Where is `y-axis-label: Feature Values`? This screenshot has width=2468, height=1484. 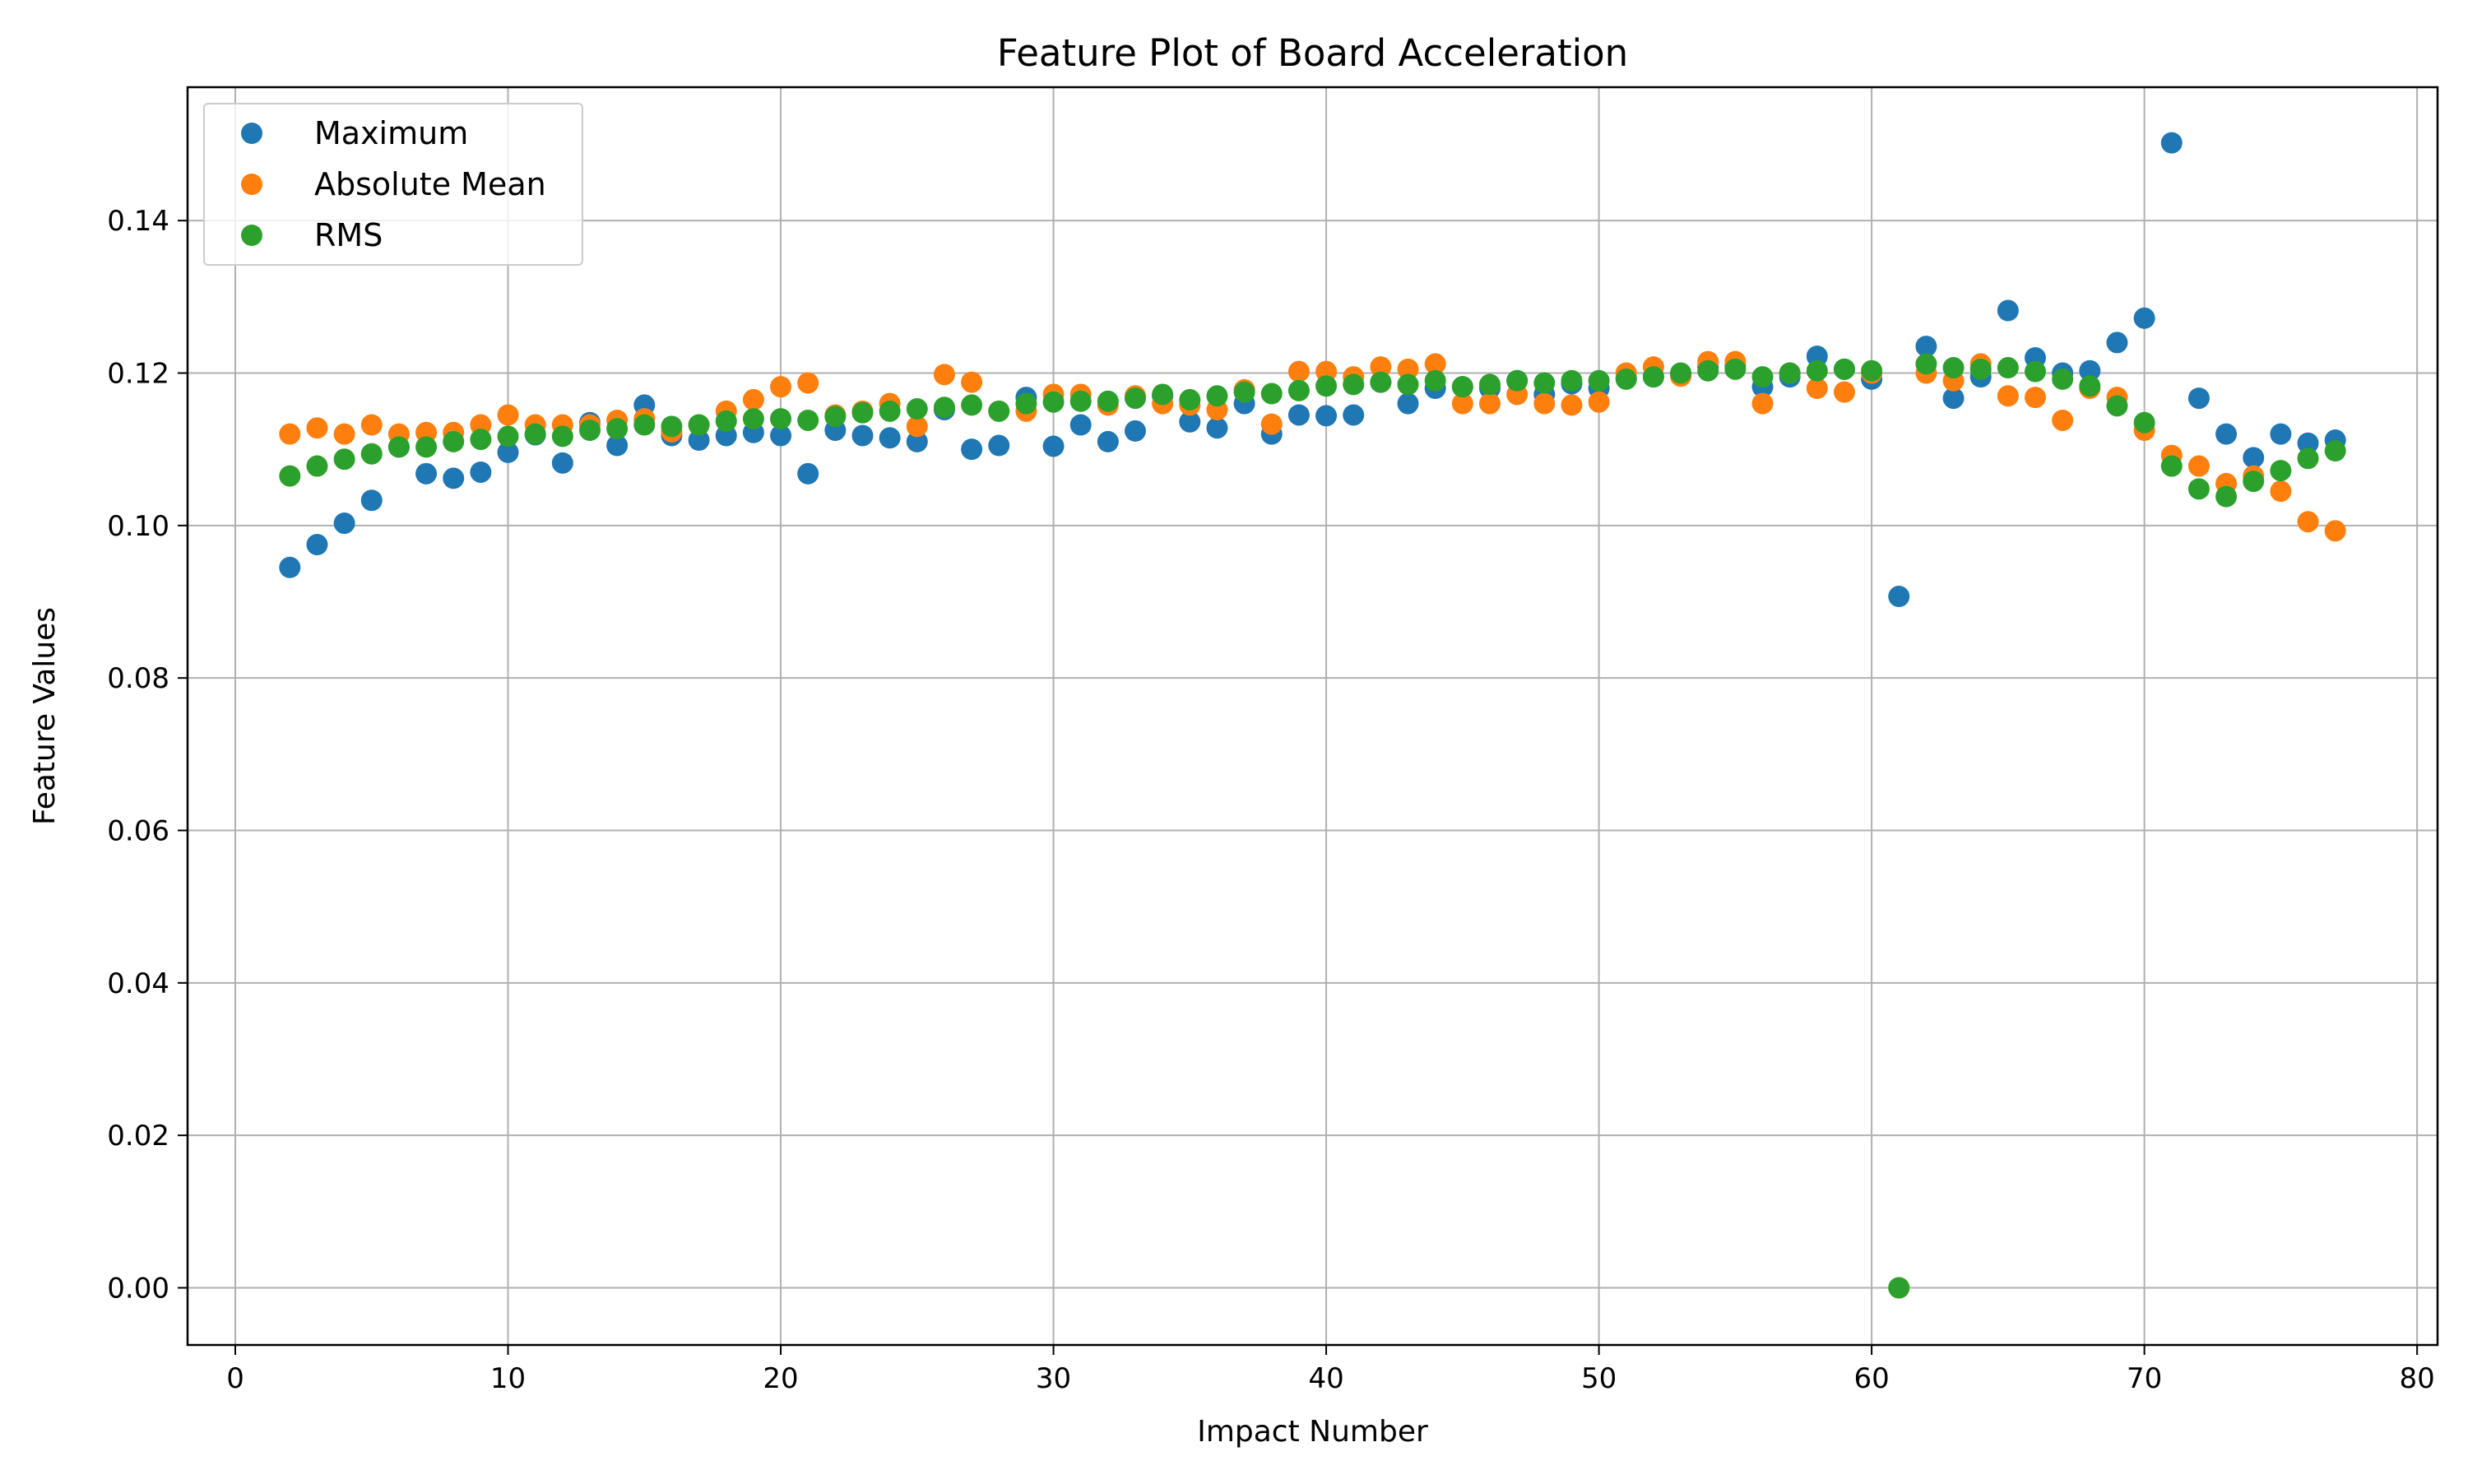 y-axis-label: Feature Values is located at coordinates (45, 716).